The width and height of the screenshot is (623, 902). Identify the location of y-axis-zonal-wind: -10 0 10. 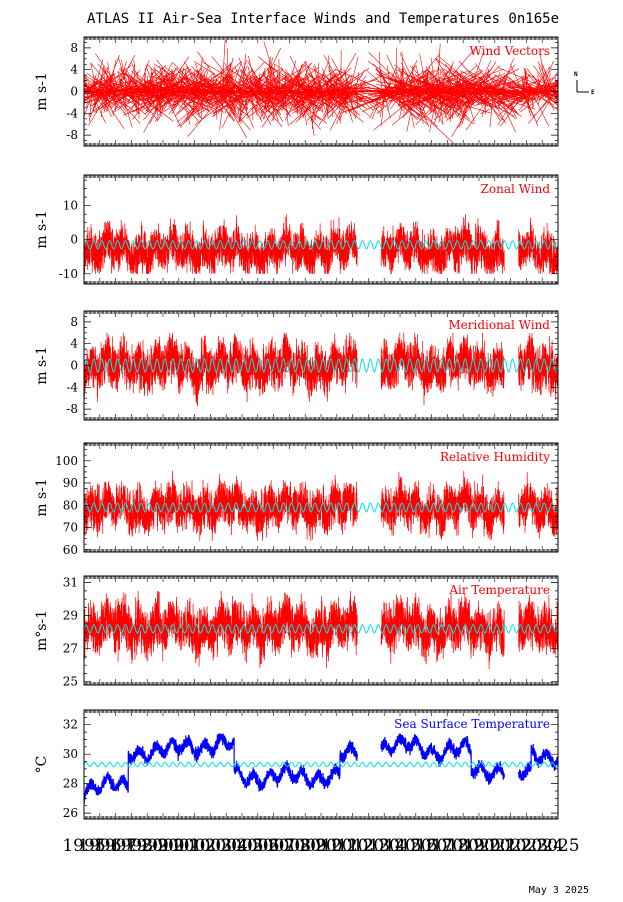
(308, 231).